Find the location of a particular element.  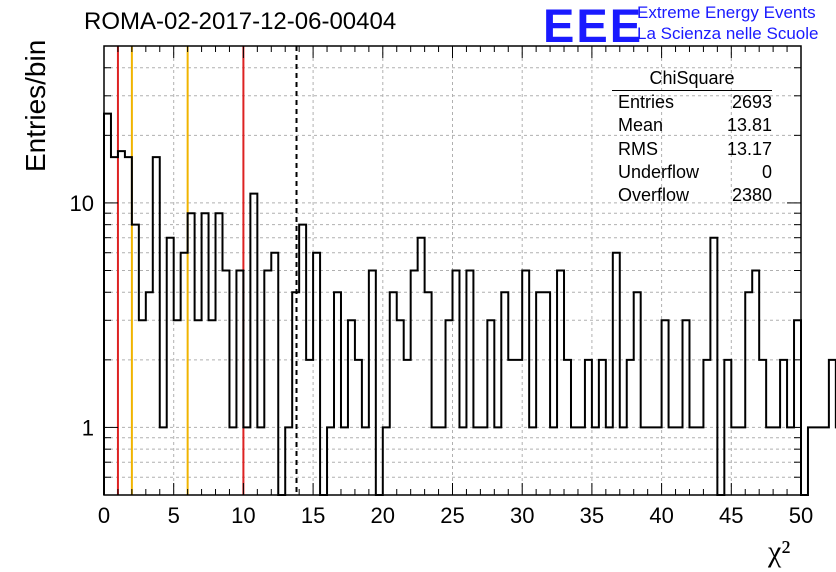

stats-label: Mean is located at coordinates (641, 125).